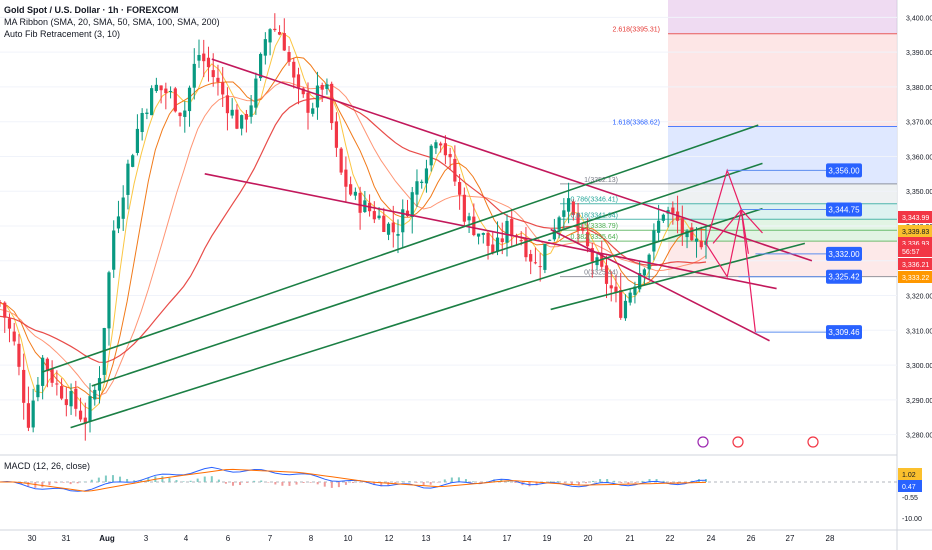 The height and width of the screenshot is (550, 932). What do you see at coordinates (909, 475) in the screenshot?
I see `macd-tick-label: 1.02` at bounding box center [909, 475].